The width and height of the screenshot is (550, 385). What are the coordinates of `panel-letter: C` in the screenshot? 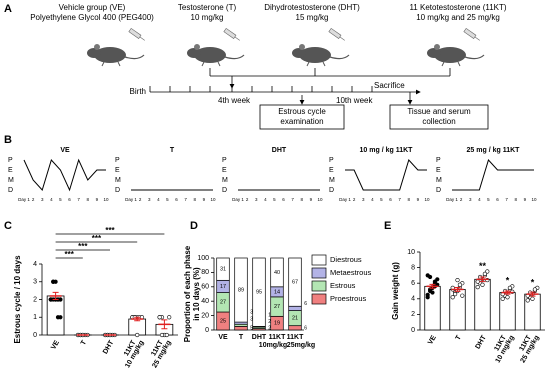 It's located at (8, 226).